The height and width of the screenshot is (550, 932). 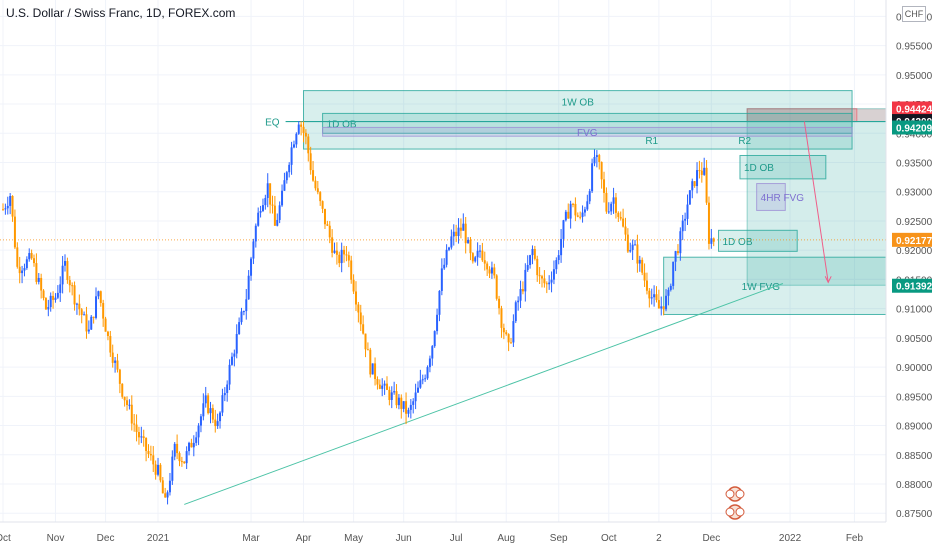 I want to click on y-tick-label: 0.95500, so click(x=914, y=47).